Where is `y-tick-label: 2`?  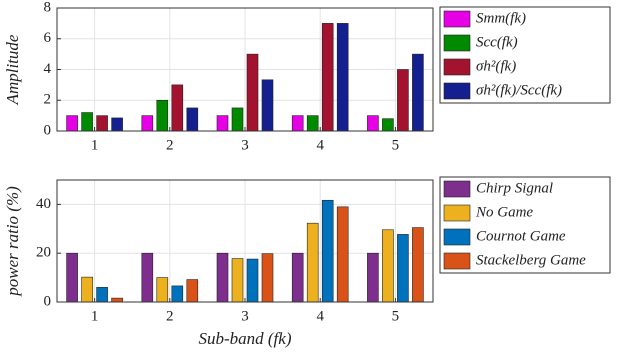 y-tick-label: 2 is located at coordinates (48, 100).